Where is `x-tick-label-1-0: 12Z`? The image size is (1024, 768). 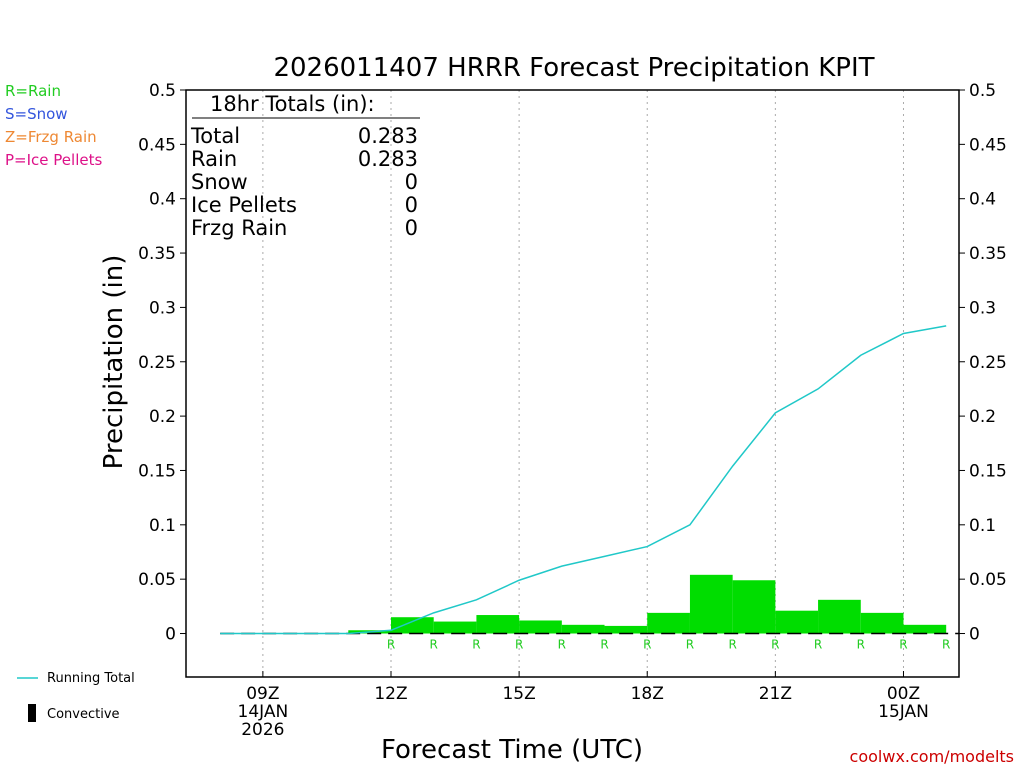
x-tick-label-1-0: 12Z is located at coordinates (390, 694).